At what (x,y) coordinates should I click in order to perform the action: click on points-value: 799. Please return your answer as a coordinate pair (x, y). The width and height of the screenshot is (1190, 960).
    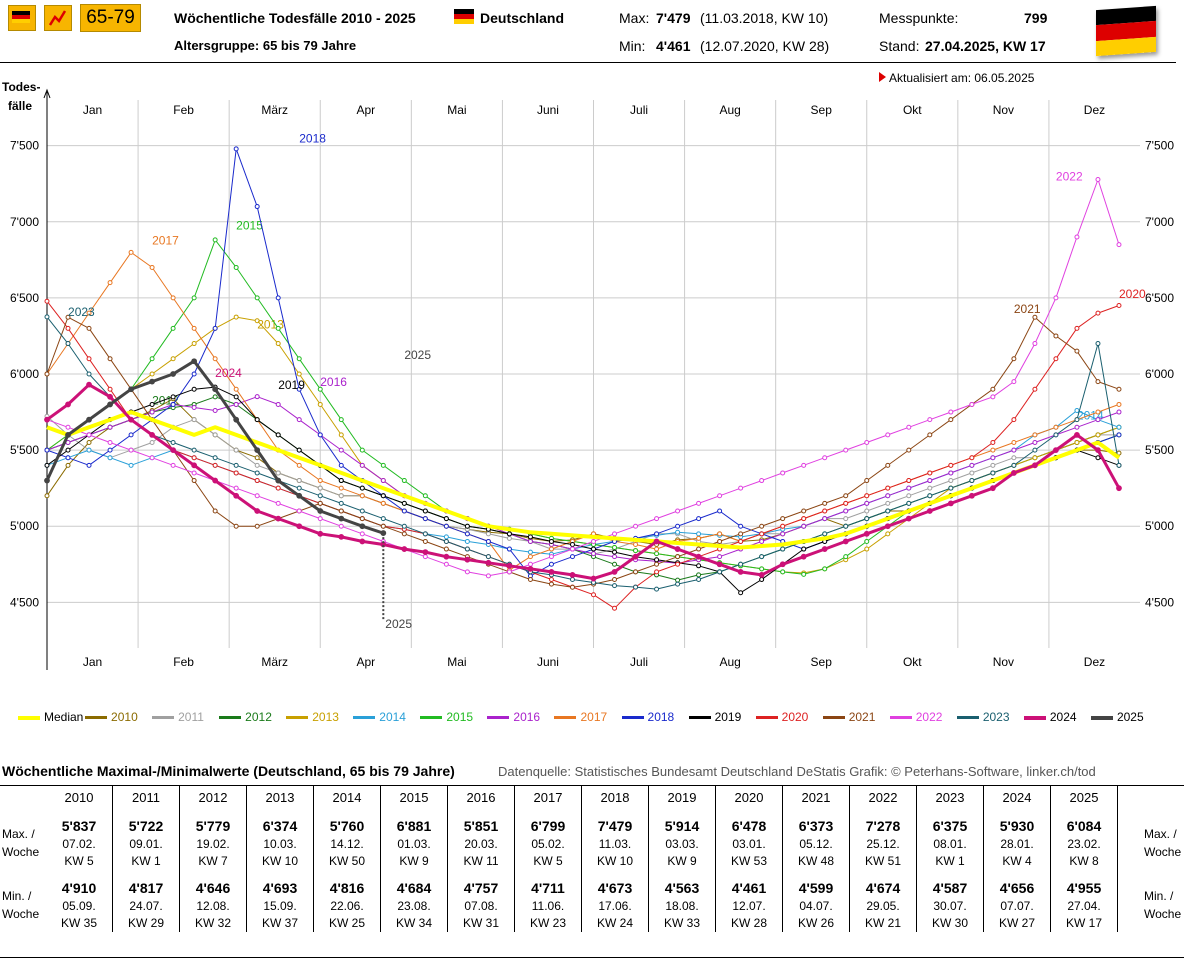
    Looking at the image, I should click on (1036, 18).